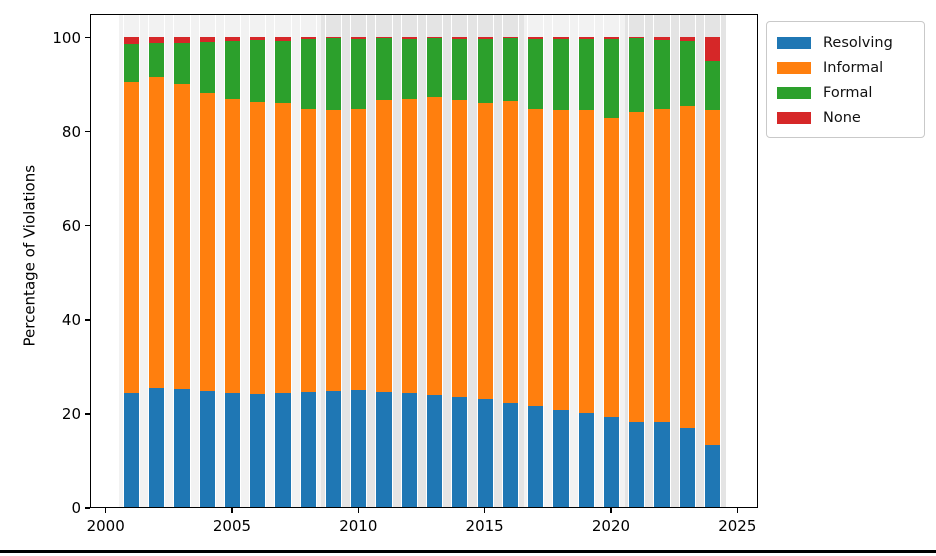  I want to click on segment-formal-2024, so click(712, 85).